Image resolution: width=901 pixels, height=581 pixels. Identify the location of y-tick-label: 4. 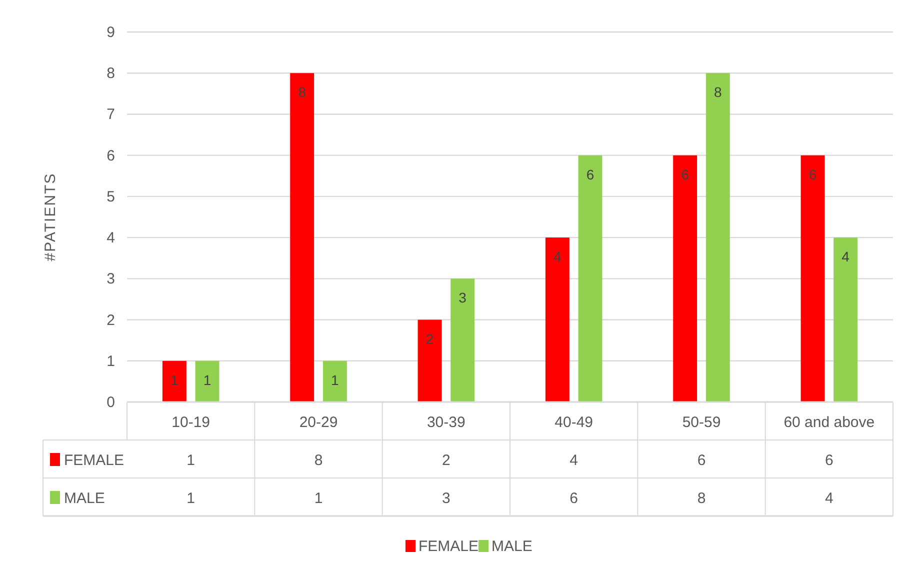
(110, 238).